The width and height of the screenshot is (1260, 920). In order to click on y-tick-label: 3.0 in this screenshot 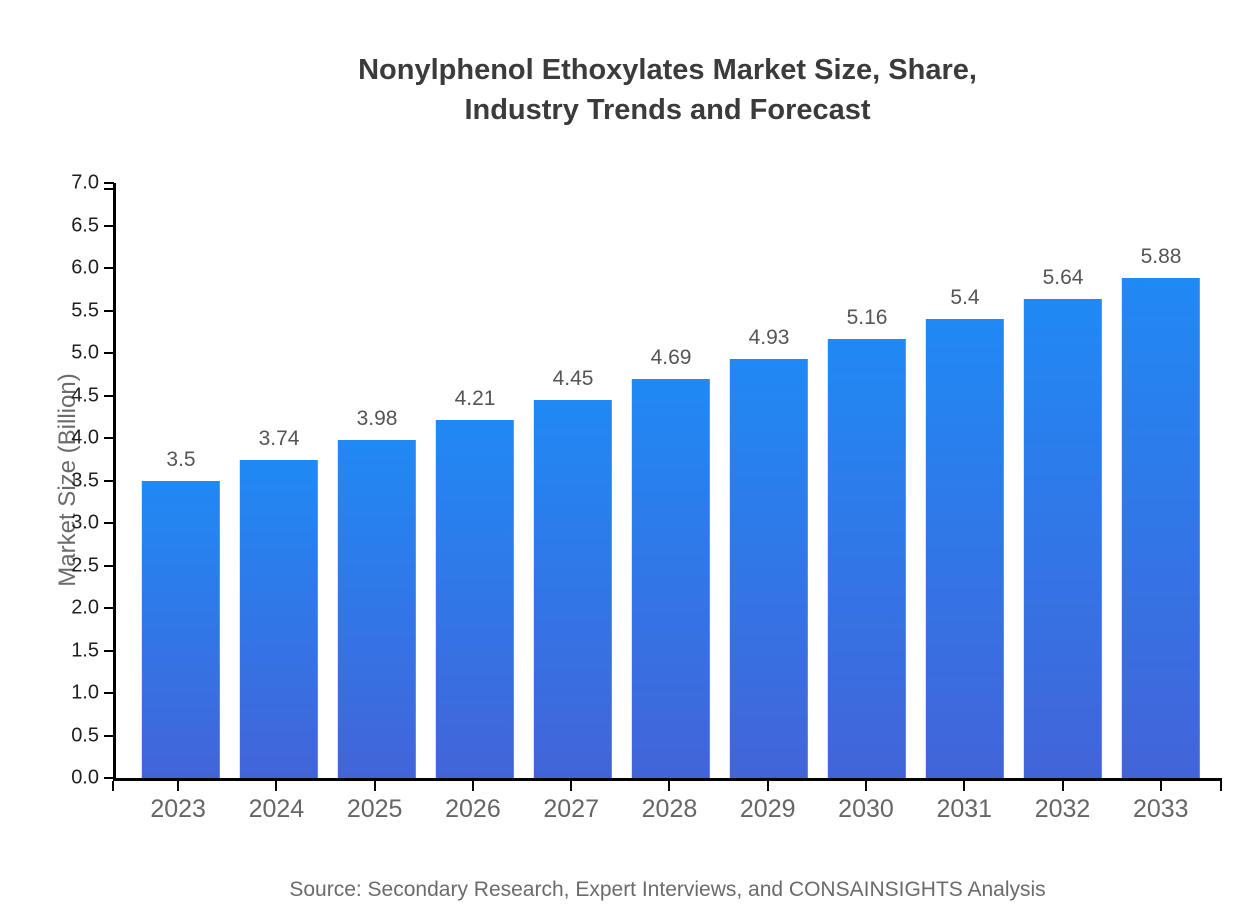, I will do `click(85, 522)`.